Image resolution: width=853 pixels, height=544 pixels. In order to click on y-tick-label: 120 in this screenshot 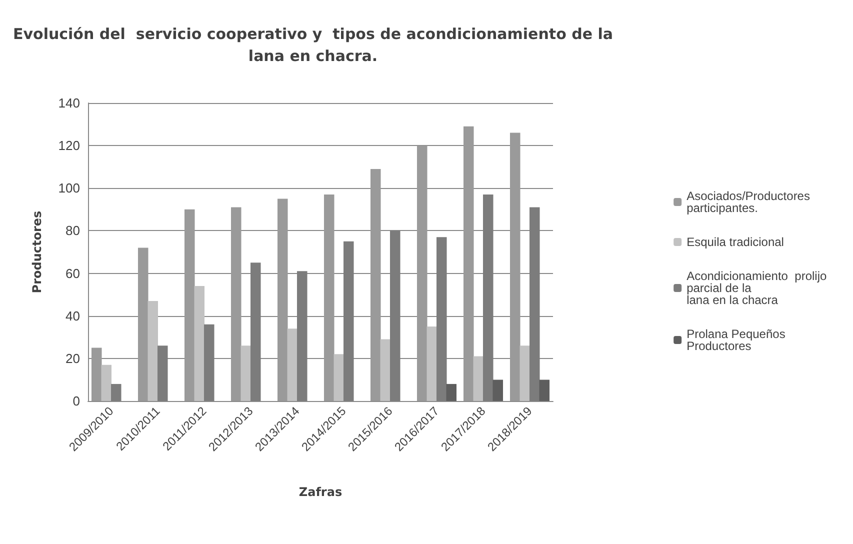, I will do `click(69, 146)`.